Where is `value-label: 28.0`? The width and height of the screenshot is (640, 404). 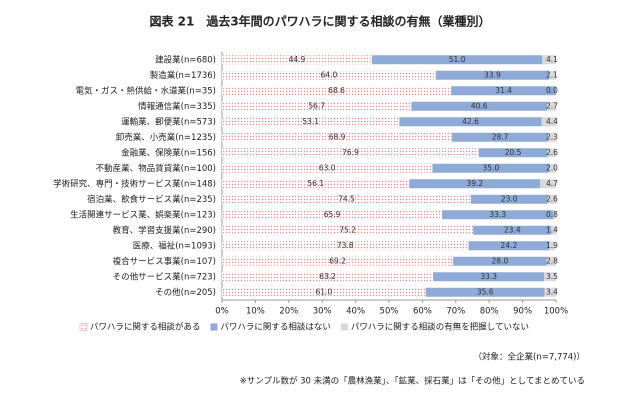 value-label: 28.0 is located at coordinates (500, 260).